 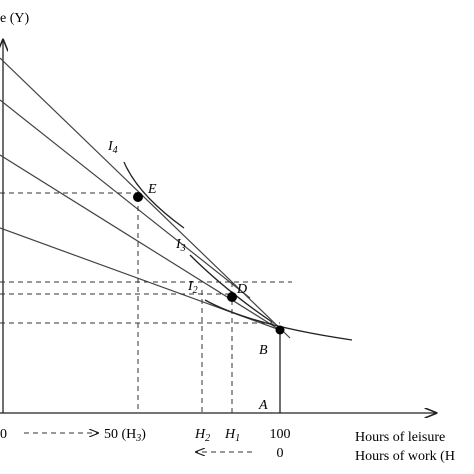 What do you see at coordinates (180, 245) in the screenshot?
I see `curve-label: I3` at bounding box center [180, 245].